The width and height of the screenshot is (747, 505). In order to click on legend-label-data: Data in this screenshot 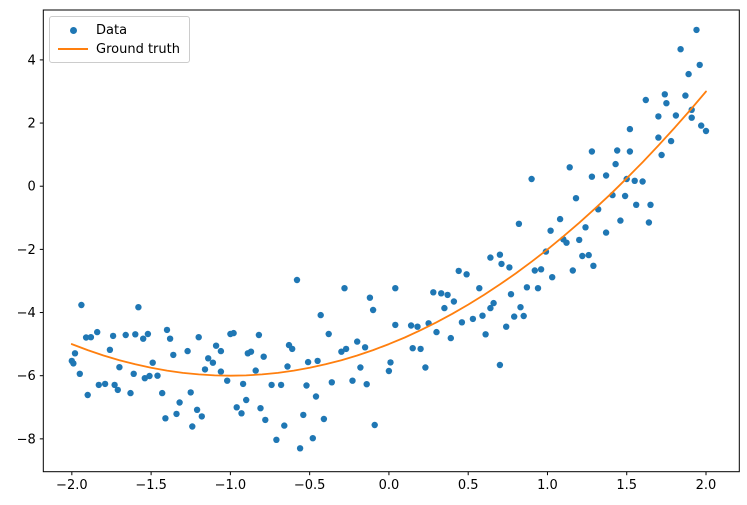, I will do `click(112, 30)`.